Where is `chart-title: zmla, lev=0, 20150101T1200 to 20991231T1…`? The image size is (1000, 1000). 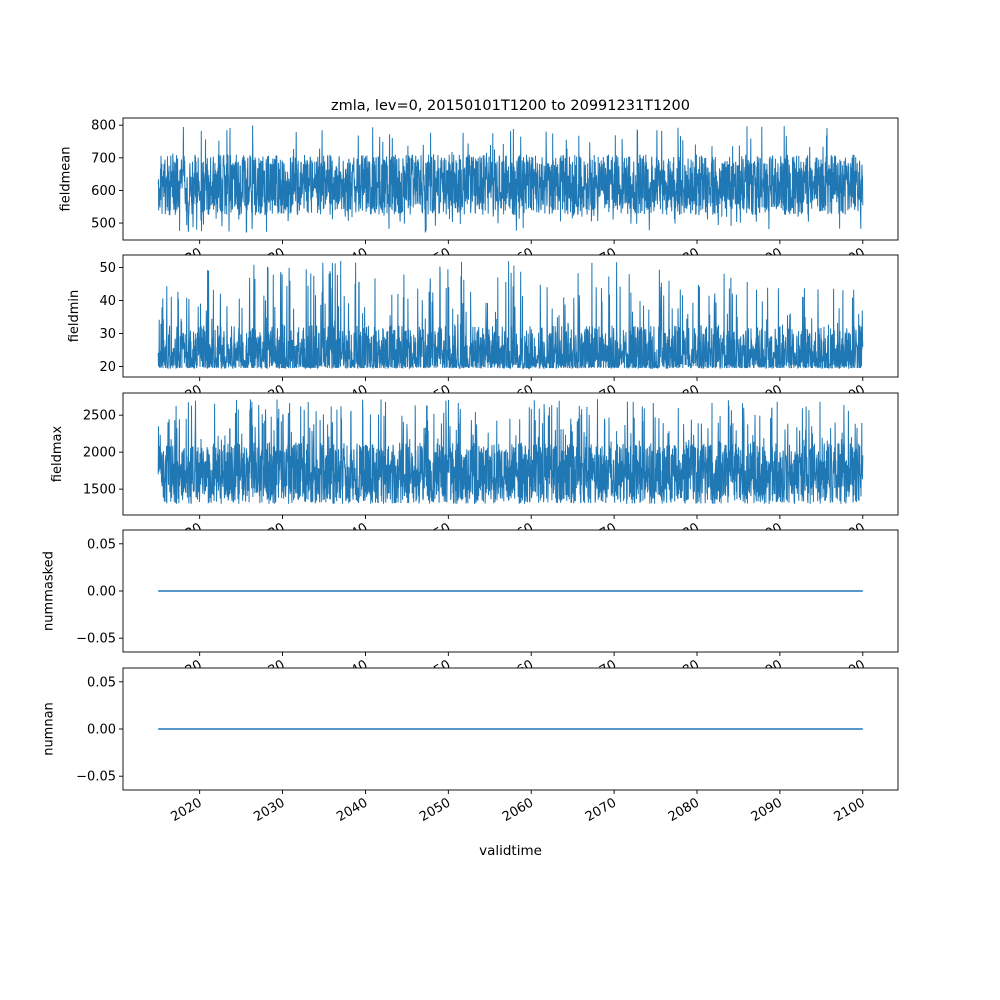
chart-title: zmla, lev=0, 20150101T1200 to 20991231T1… is located at coordinates (510, 106).